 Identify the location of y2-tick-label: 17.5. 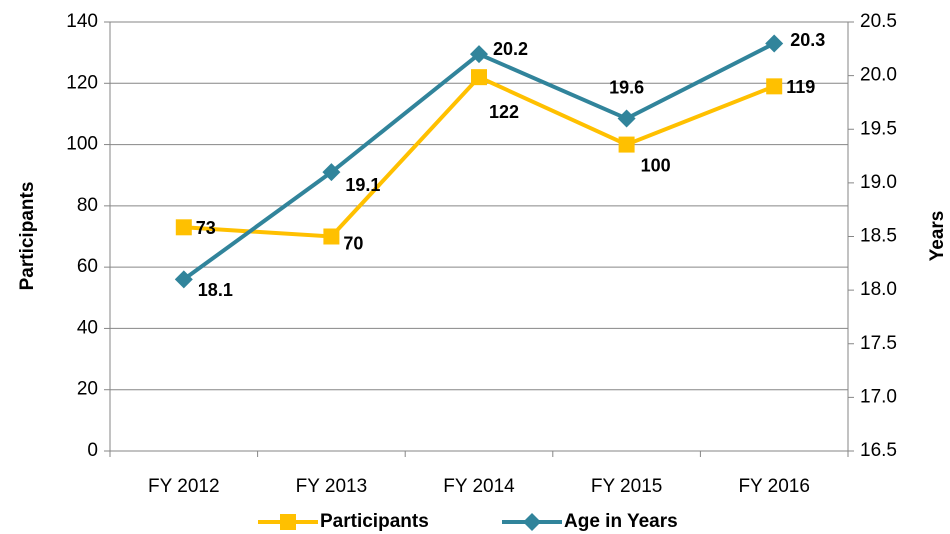
(878, 343).